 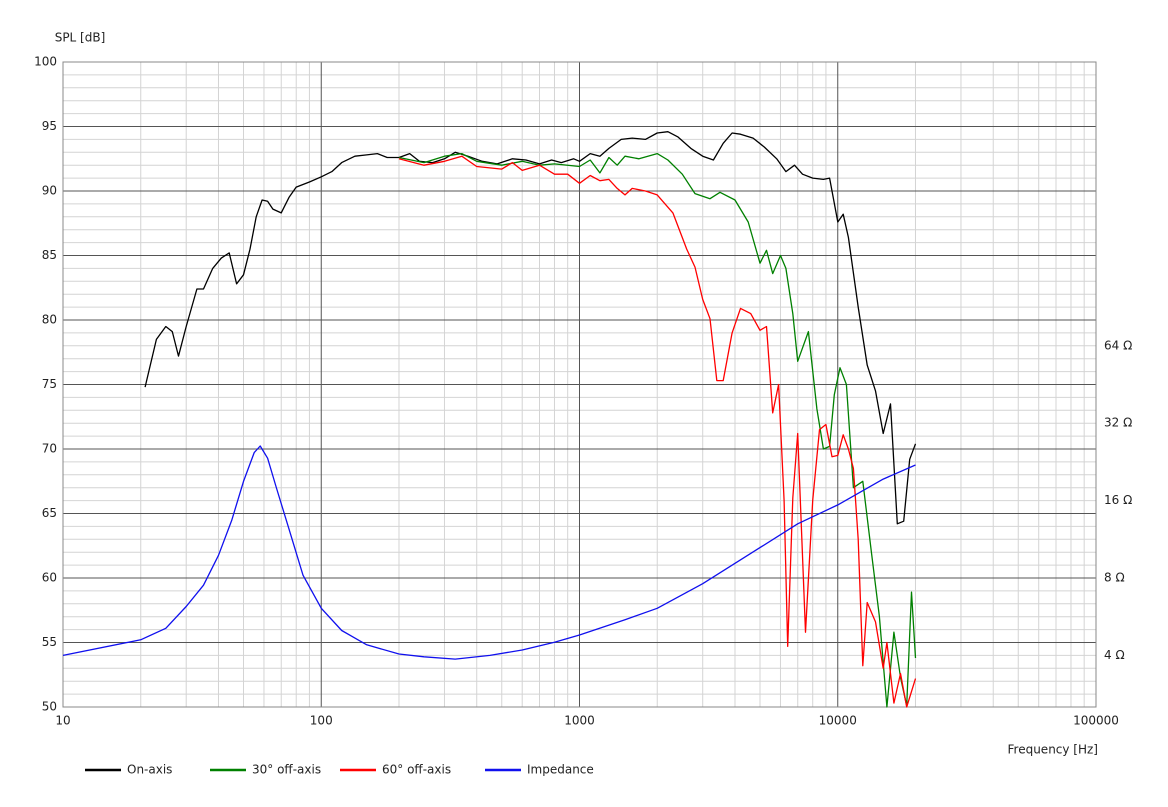 I want to click on legend-label: On-axis, so click(x=149, y=770).